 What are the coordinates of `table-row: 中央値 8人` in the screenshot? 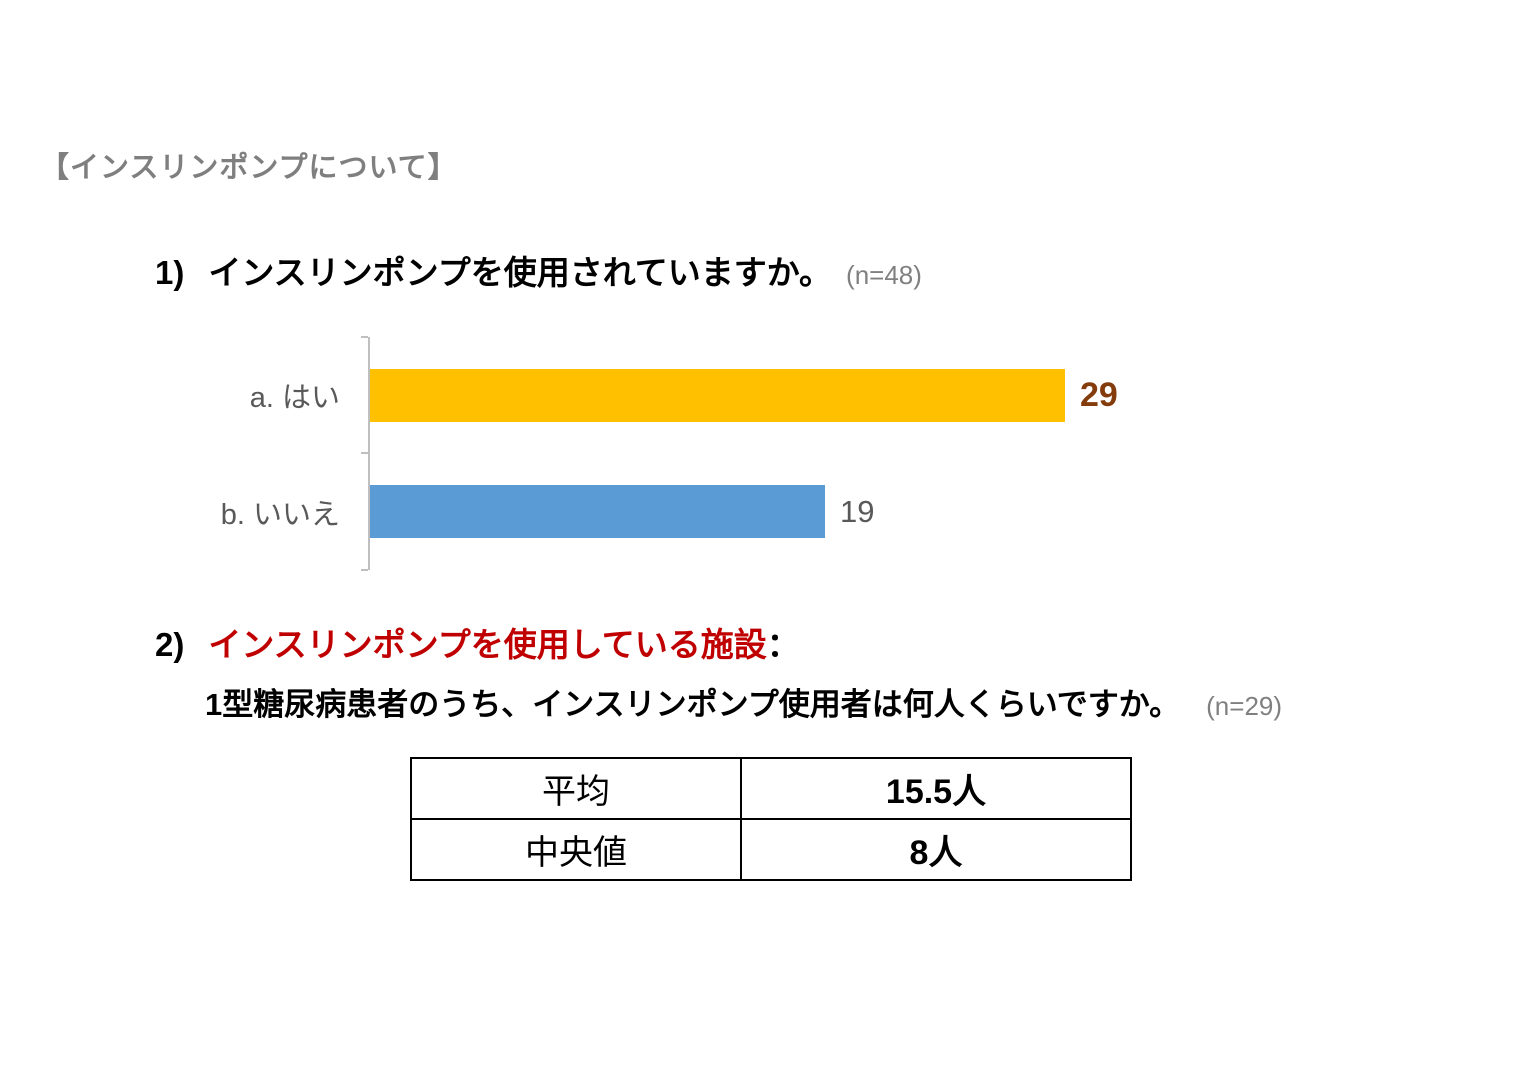 It's located at (771, 849).